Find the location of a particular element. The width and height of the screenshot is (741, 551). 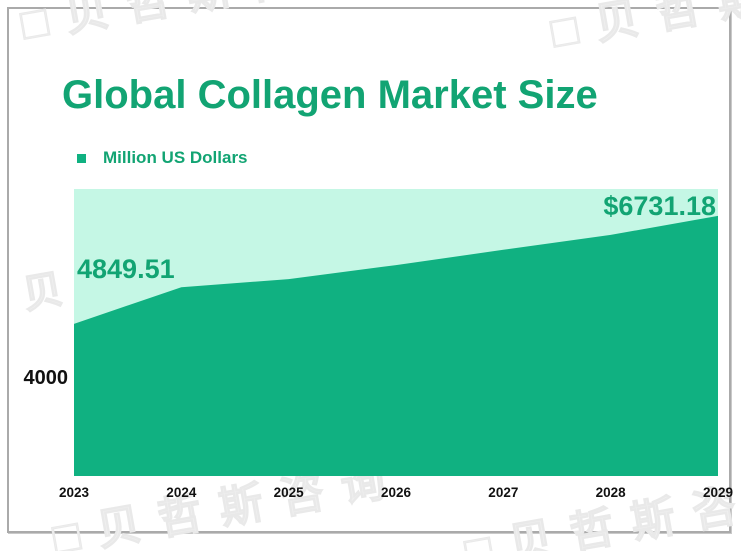

x-axis-label: 2023 is located at coordinates (74, 492).